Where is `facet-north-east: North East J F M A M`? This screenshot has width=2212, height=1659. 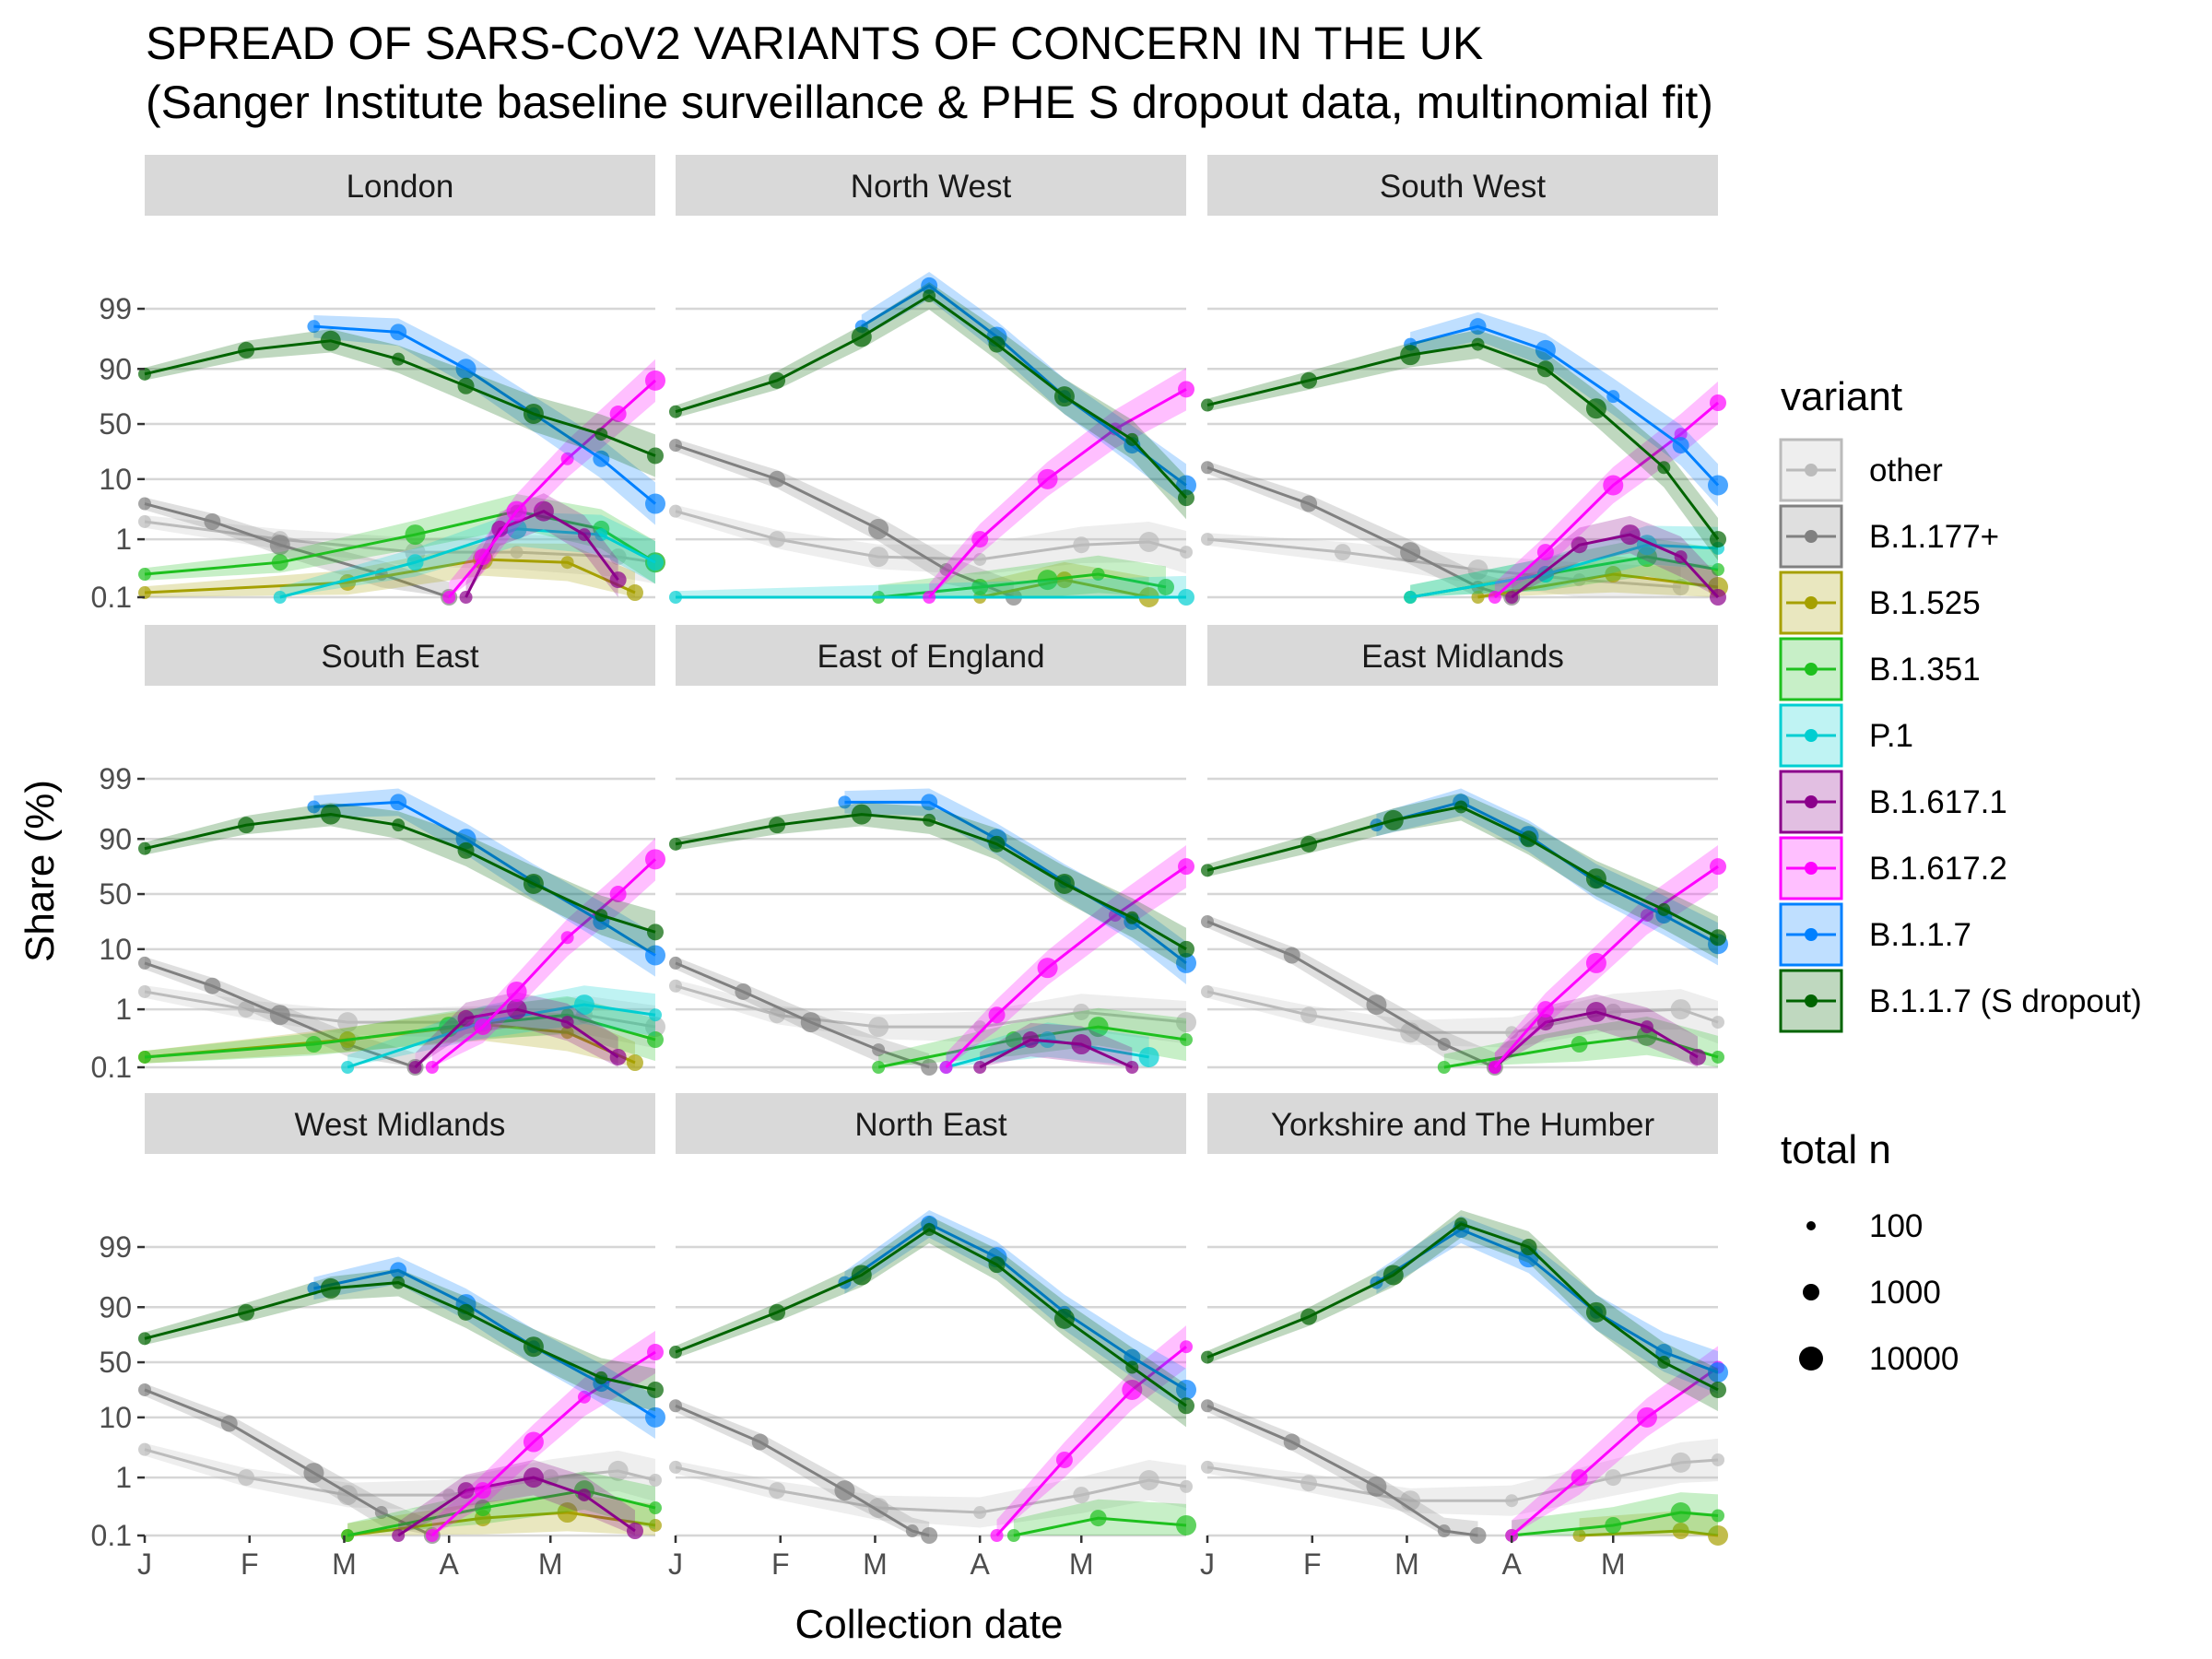
facet-north-east: North East J F M A M is located at coordinates (932, 1337).